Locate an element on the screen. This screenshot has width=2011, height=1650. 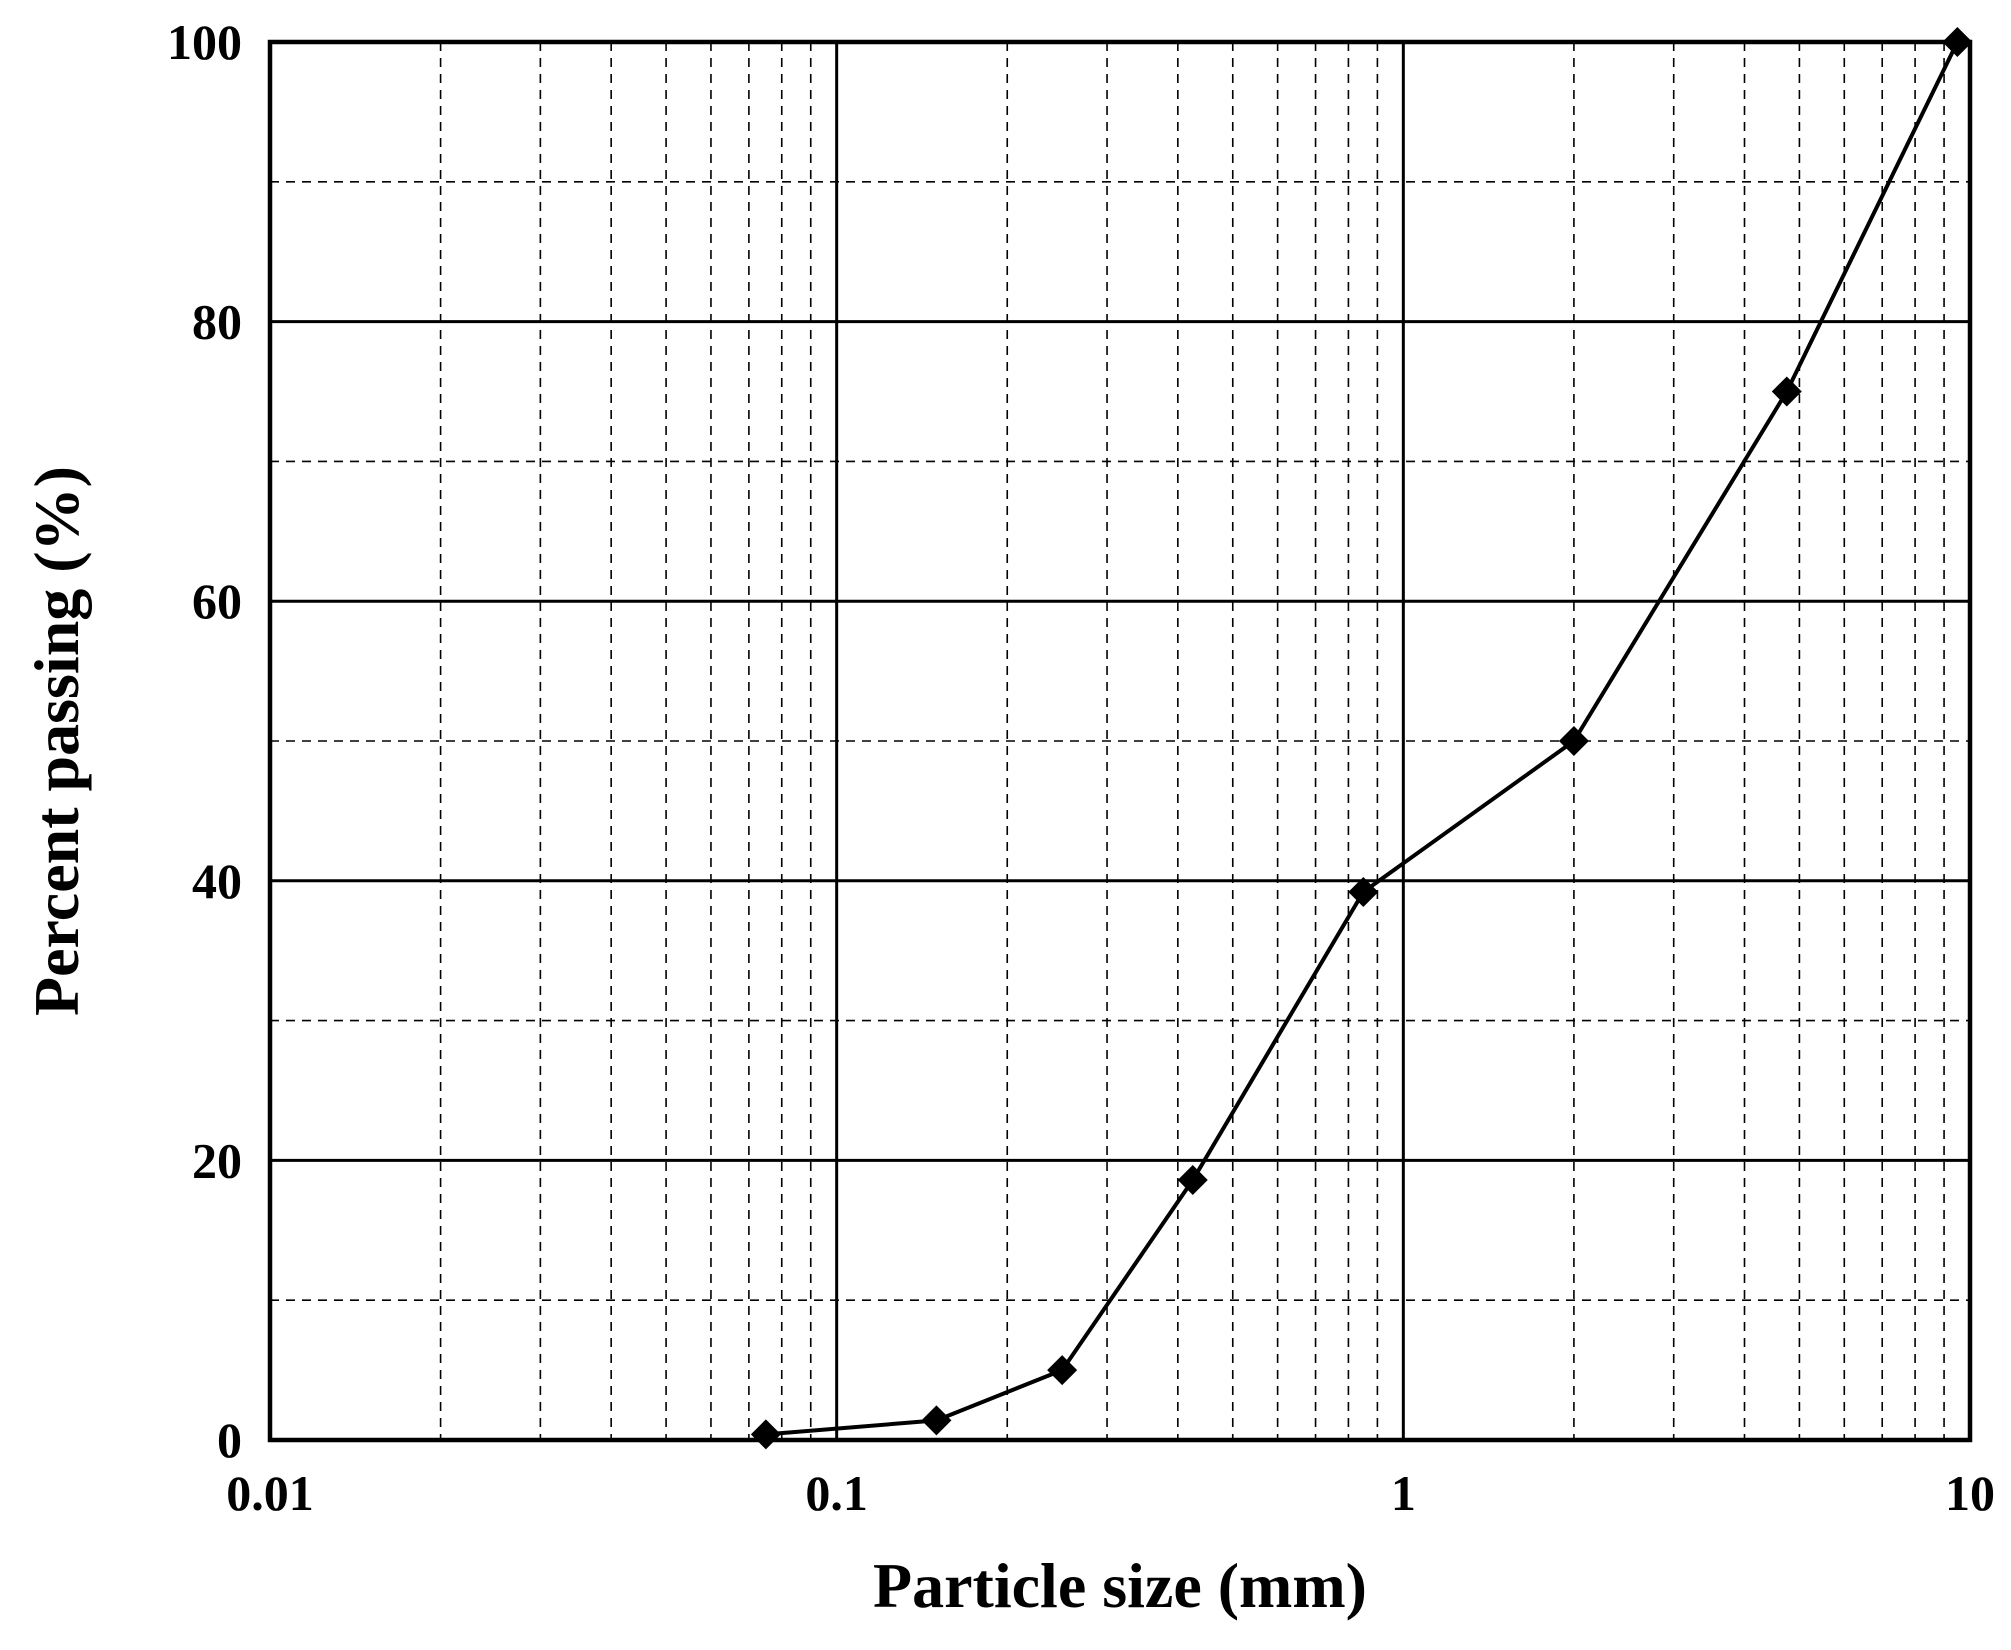
y-tick-label: 20 is located at coordinates (217, 1160).